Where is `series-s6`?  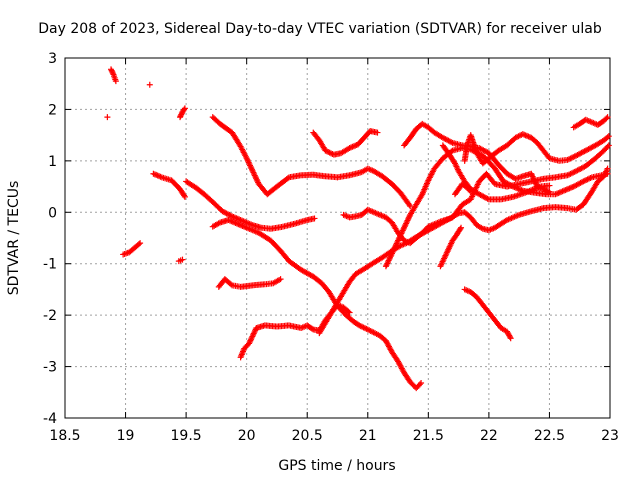 series-s6 is located at coordinates (180, 260).